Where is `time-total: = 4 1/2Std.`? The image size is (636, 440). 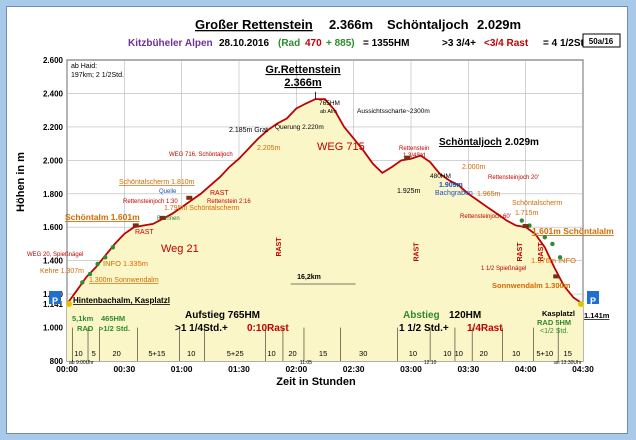
time-total: = 4 1/2Std. is located at coordinates (568, 43).